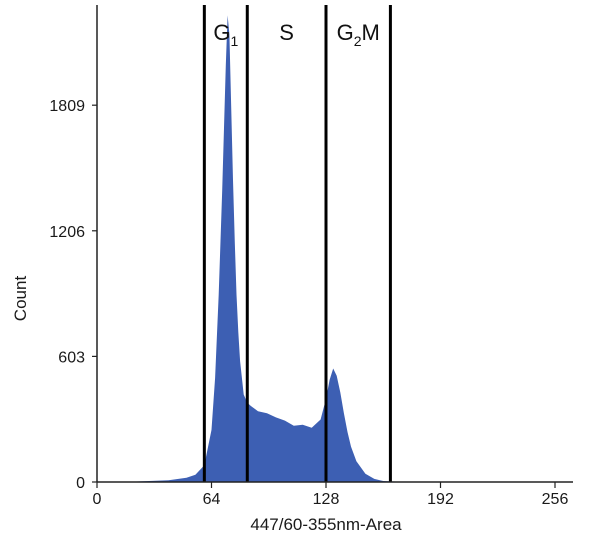 This screenshot has width=600, height=540. What do you see at coordinates (80, 483) in the screenshot?
I see `y-tick-label: 0` at bounding box center [80, 483].